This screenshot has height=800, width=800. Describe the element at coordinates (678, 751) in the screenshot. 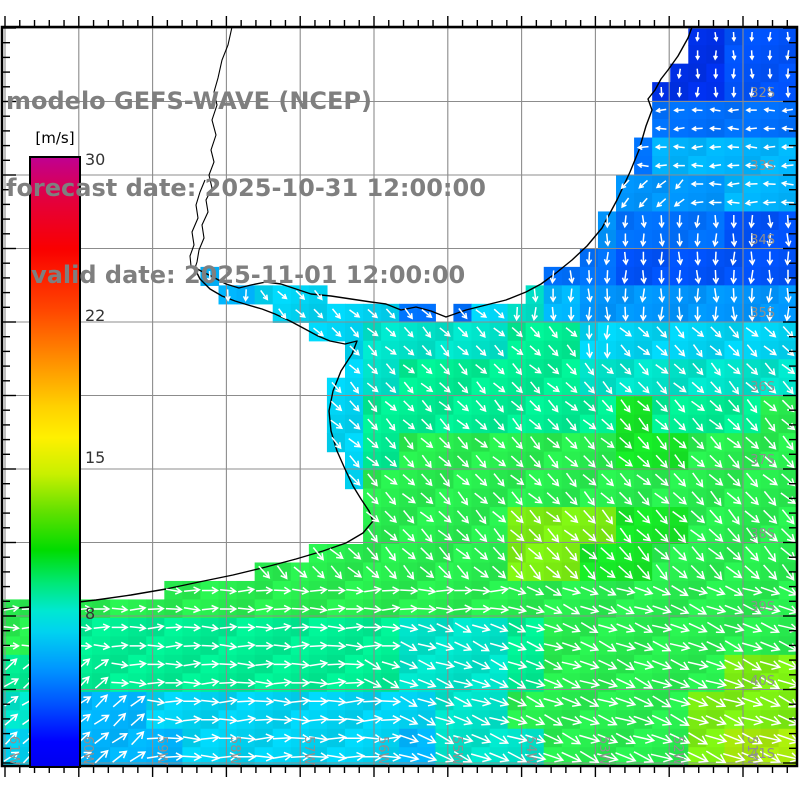

I see `lon-label-52W: 52W` at that location.